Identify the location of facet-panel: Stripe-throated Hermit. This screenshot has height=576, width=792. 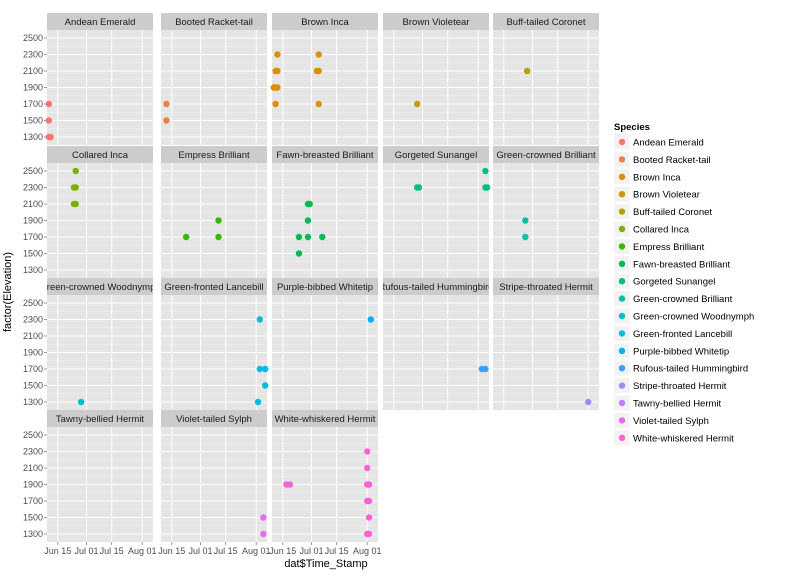
(546, 344).